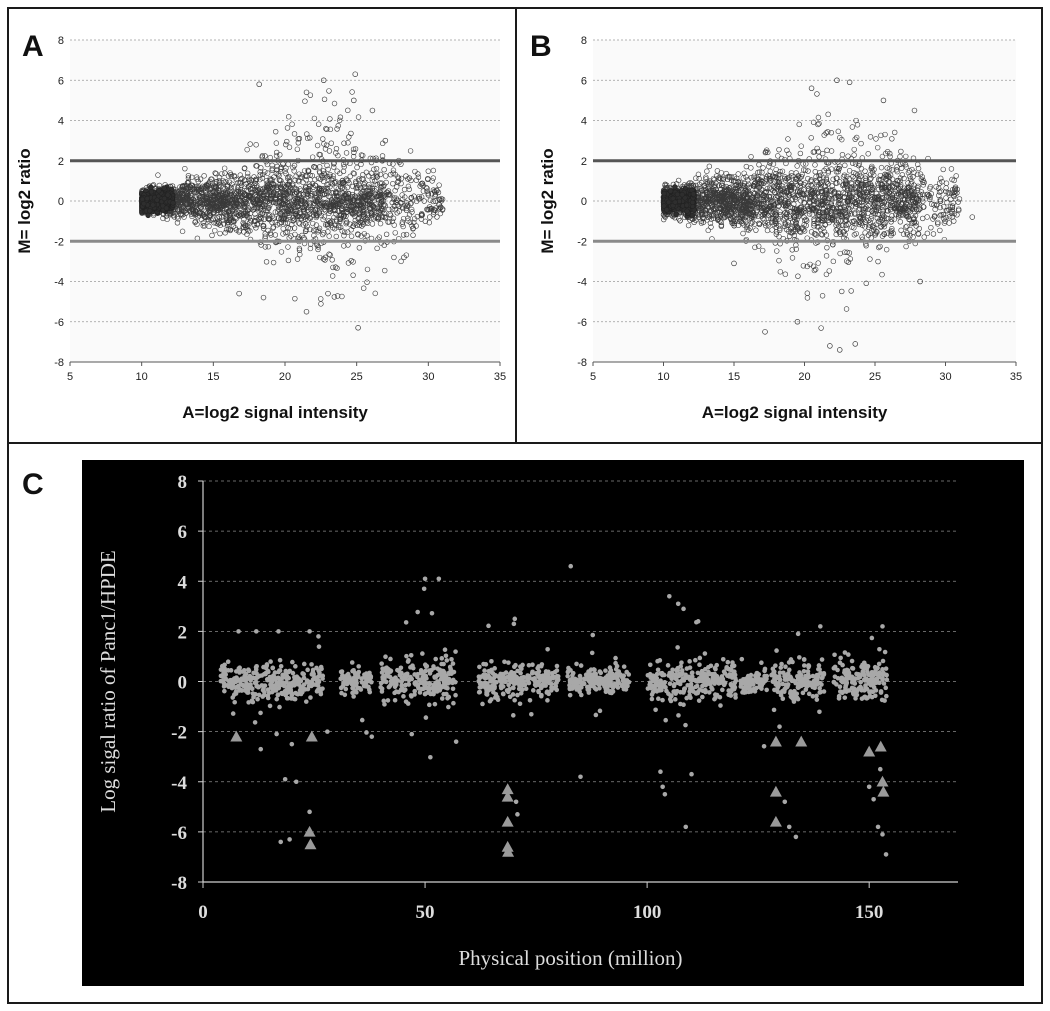 The width and height of the screenshot is (1050, 1011). Describe the element at coordinates (582, 283) in the screenshot. I see `panel-b-y-tick-label: -4` at that location.